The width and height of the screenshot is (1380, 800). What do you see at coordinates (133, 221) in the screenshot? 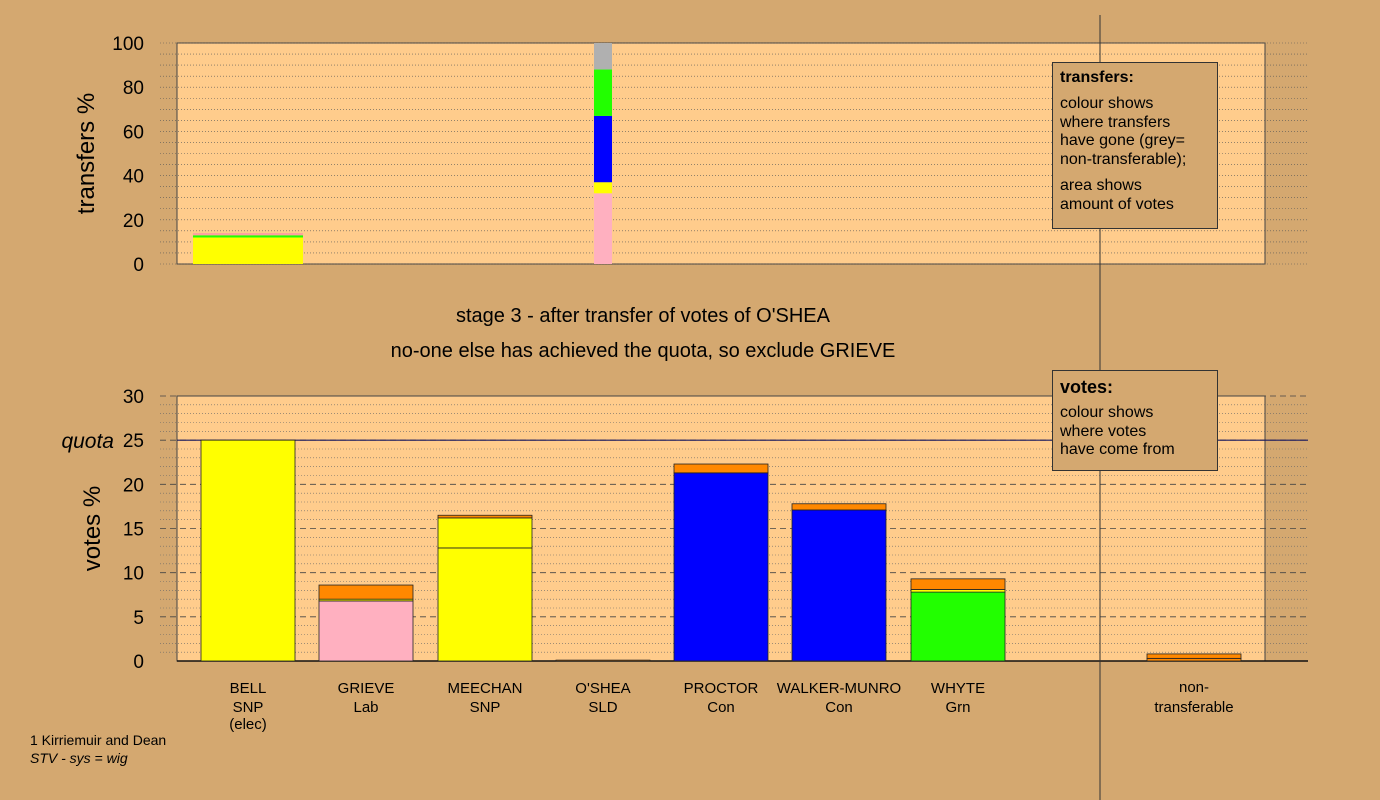
I see `transfers-tick-label: 20` at bounding box center [133, 221].